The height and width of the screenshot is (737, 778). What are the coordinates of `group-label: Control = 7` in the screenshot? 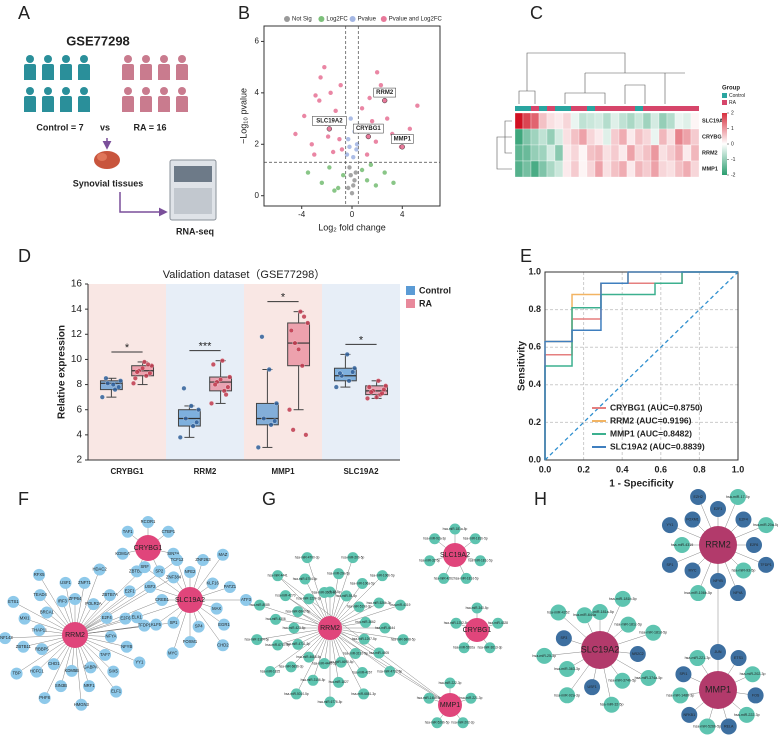 It's located at (59, 127).